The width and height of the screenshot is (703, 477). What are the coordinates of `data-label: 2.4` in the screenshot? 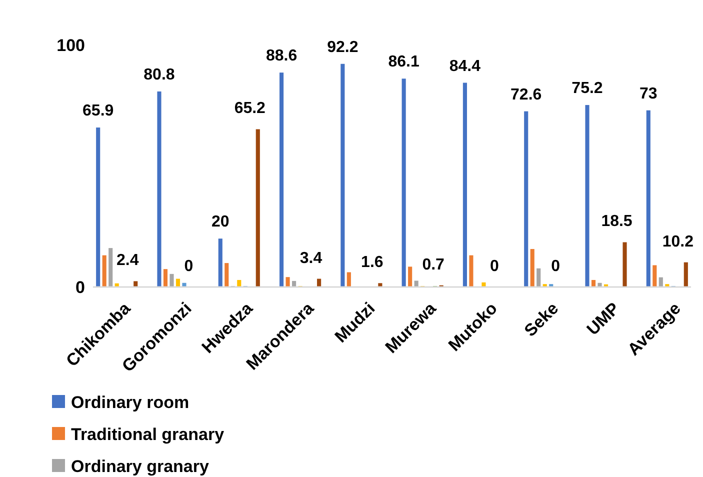 It's located at (127, 261).